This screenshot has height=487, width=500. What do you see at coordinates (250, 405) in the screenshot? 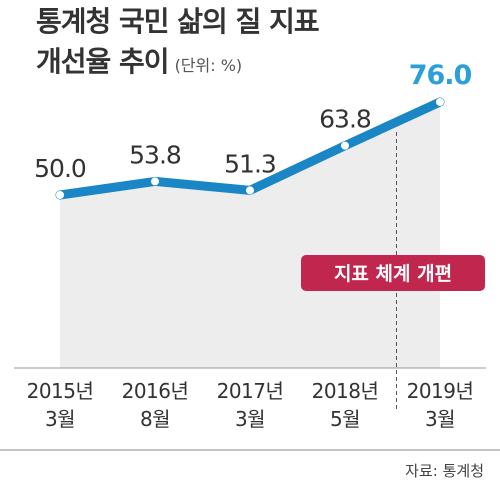
I see `tick-layer: 2015년 3월 2016년 8월 2017년 3월 2018년 5월 2019년 3월` at bounding box center [250, 405].